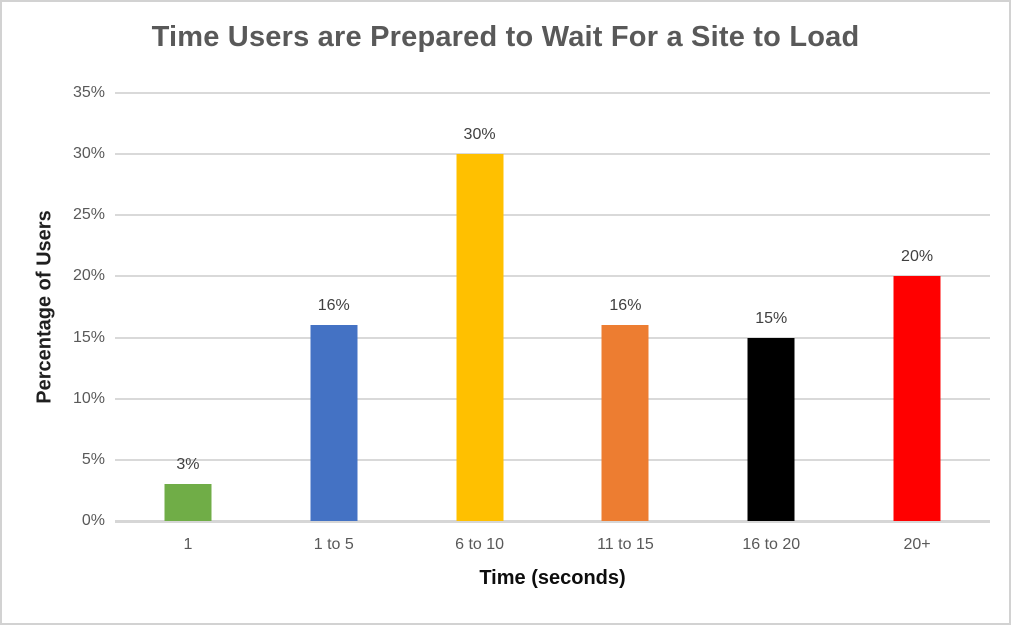 This screenshot has width=1011, height=625. Describe the element at coordinates (88, 398) in the screenshot. I see `y-tick-label-10: 10%` at that location.